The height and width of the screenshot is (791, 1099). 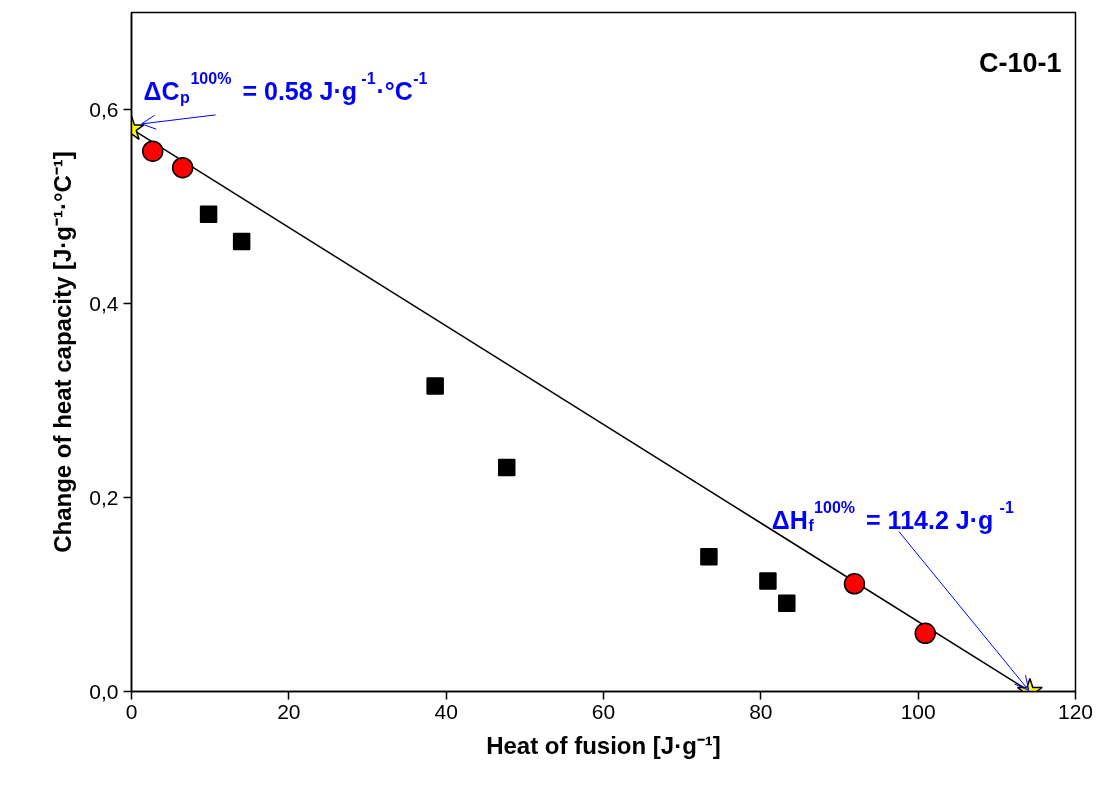 What do you see at coordinates (63, 352) in the screenshot?
I see `y-axis-title: Change of heat capacity [J·g⁻¹·°C⁻¹]` at bounding box center [63, 352].